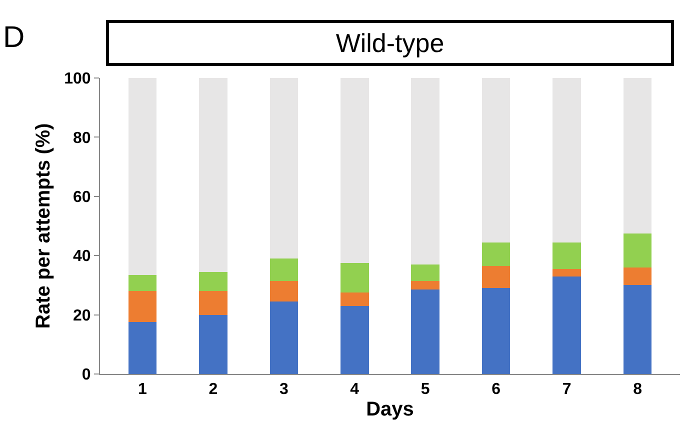 The width and height of the screenshot is (694, 428). Describe the element at coordinates (425, 389) in the screenshot. I see `x-tick-label: 5` at that location.